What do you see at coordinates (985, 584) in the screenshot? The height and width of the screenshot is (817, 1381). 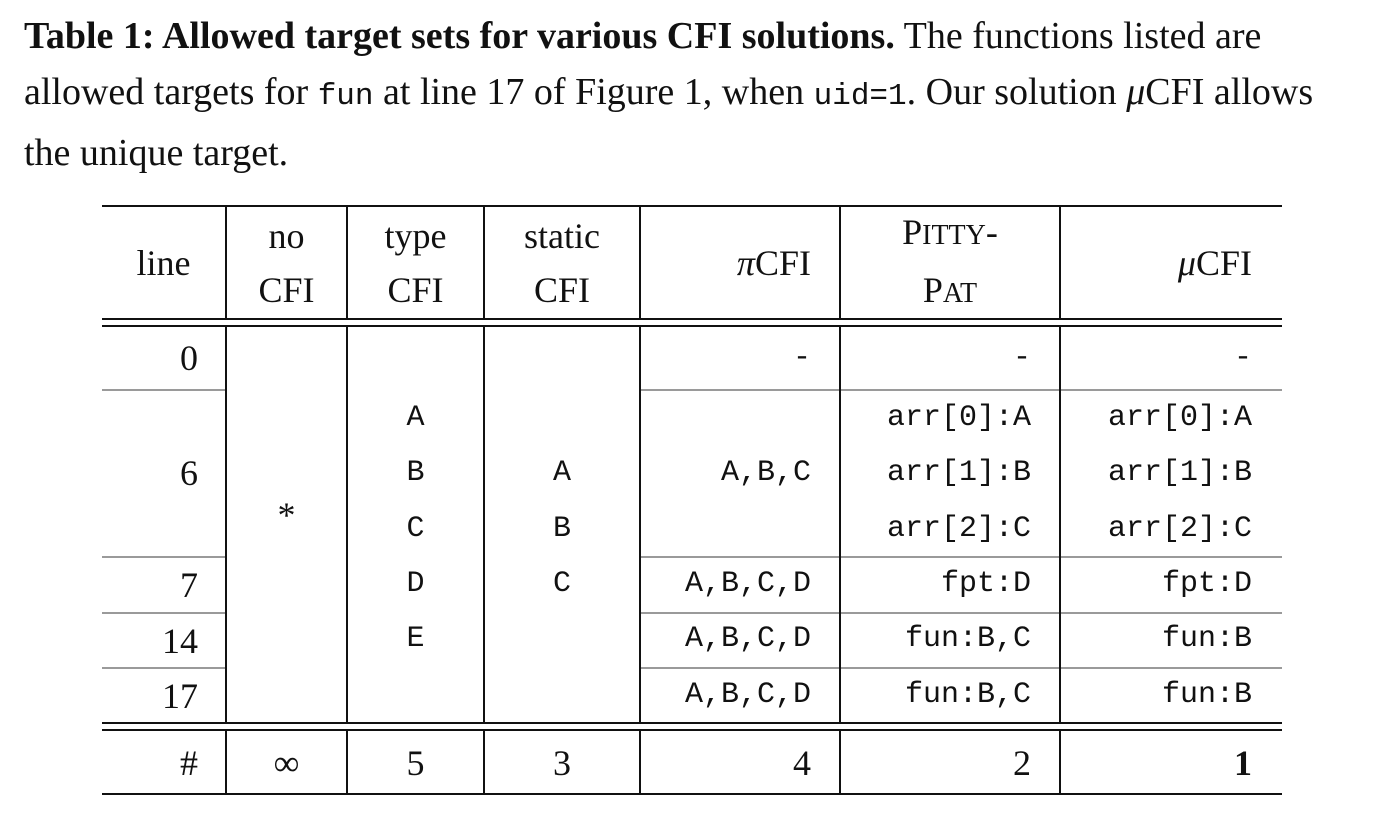 I see `pittypat-cell: fpt:D` at bounding box center [985, 584].